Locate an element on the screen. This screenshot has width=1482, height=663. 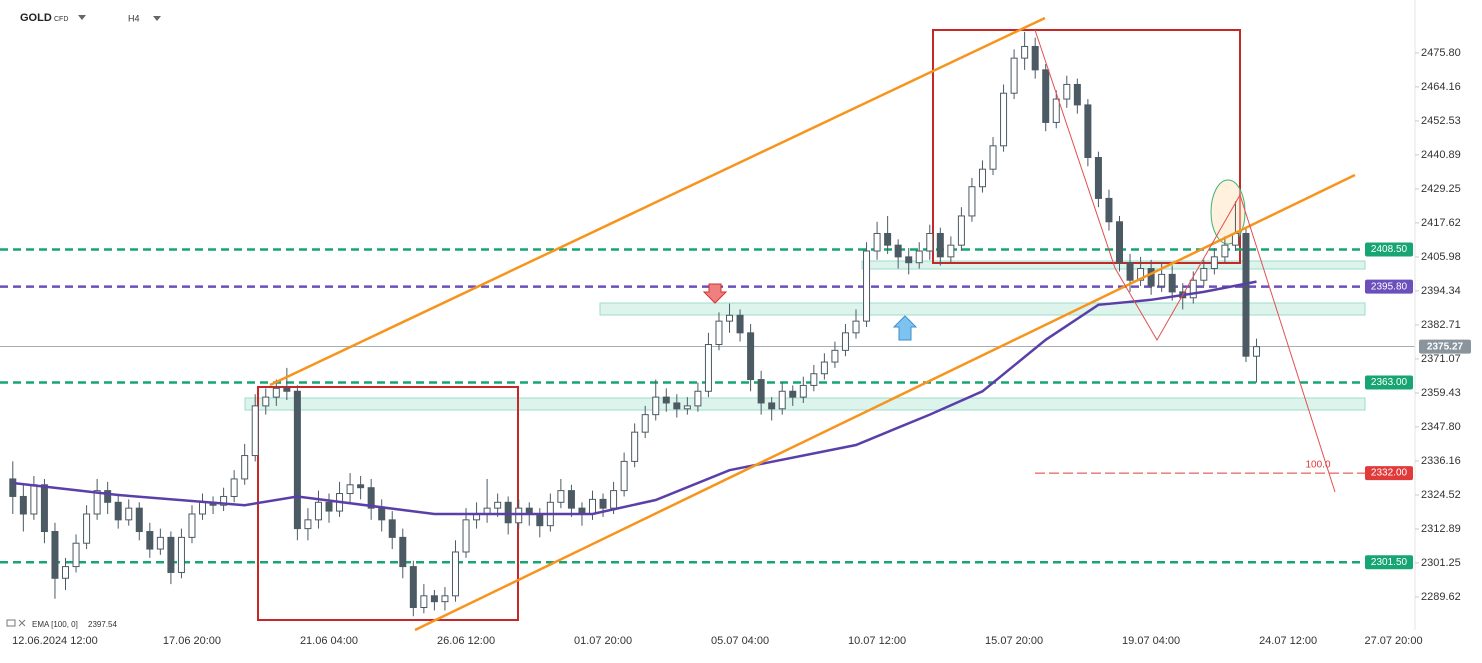
y-tick-label: 2312.89 is located at coordinates (1441, 529).